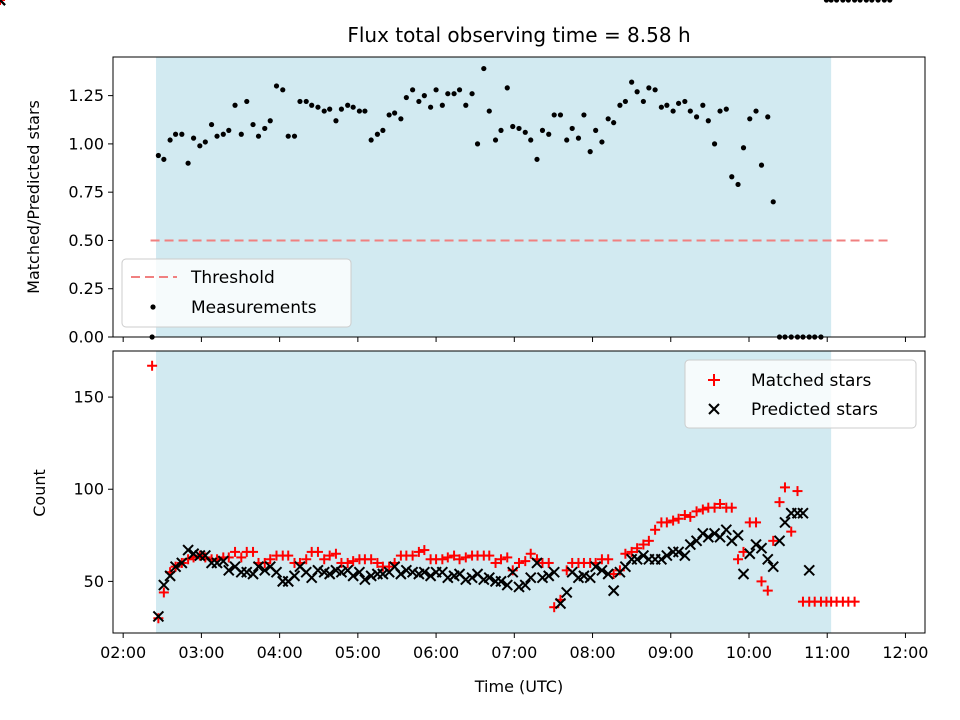 The width and height of the screenshot is (960, 720). I want to click on x-tick-label: 08:00, so click(592, 652).